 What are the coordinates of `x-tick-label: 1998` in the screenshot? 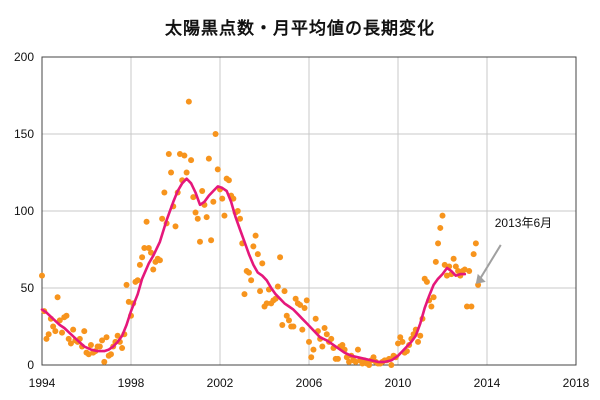 It's located at (131, 383).